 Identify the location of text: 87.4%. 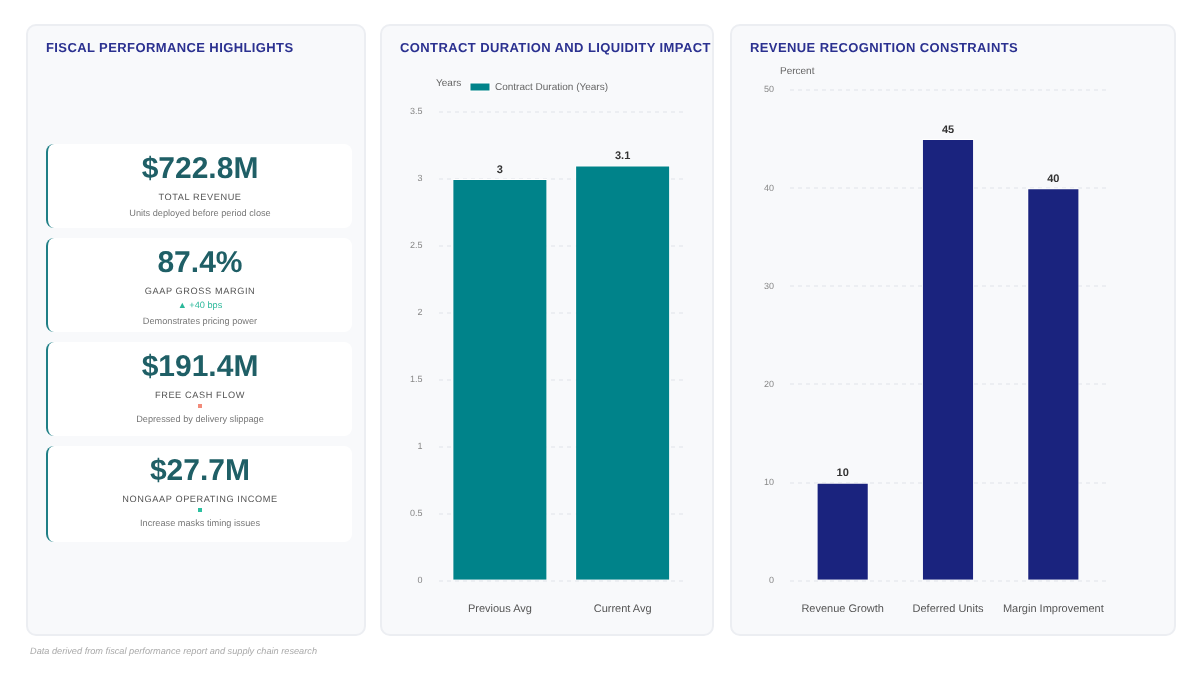
(200, 263).